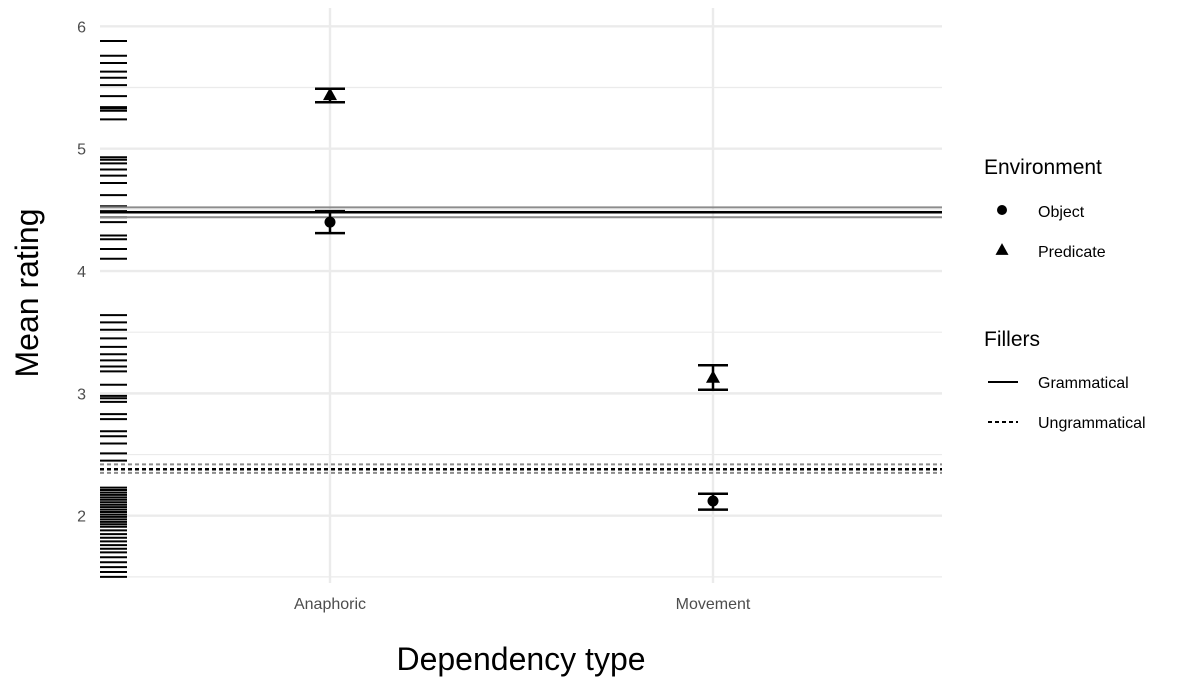 This screenshot has width=1182, height=685. What do you see at coordinates (81, 394) in the screenshot?
I see `y-tick-label: 3` at bounding box center [81, 394].